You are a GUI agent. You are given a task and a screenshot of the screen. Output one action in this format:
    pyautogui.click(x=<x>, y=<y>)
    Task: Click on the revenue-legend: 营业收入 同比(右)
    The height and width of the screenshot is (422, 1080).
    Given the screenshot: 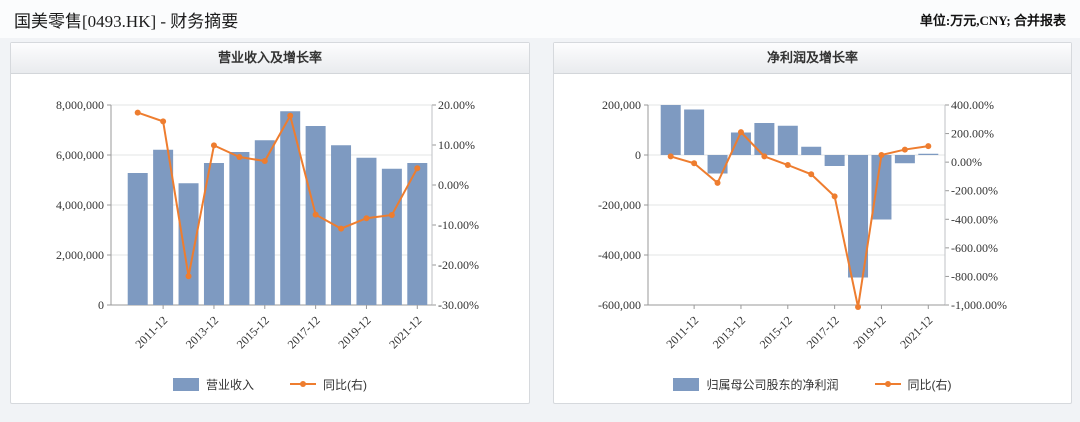 What is the action you would take?
    pyautogui.click(x=270, y=384)
    